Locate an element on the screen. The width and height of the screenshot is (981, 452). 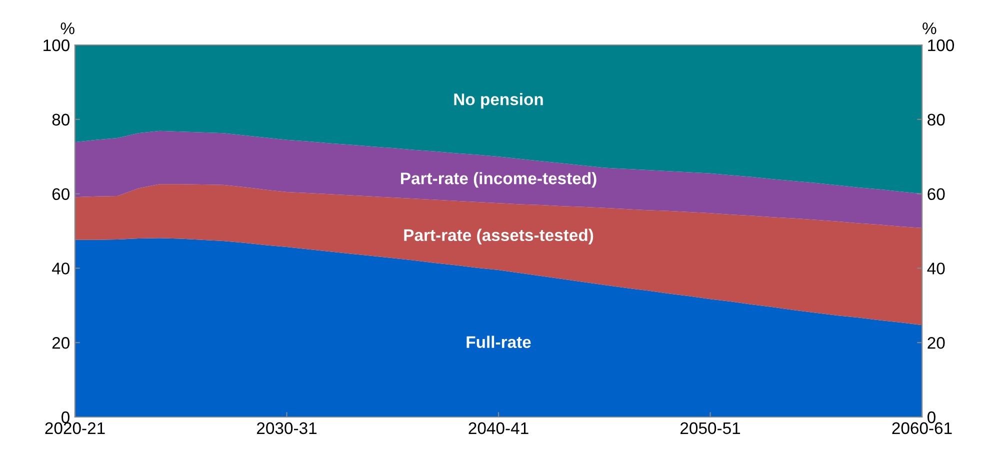
x-tick-label: 2040-41 is located at coordinates (498, 428).